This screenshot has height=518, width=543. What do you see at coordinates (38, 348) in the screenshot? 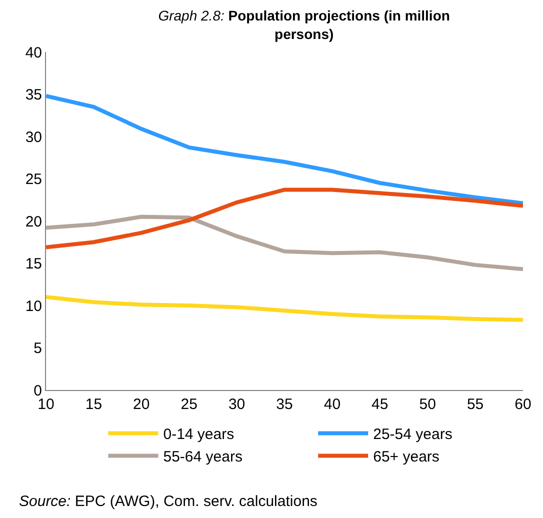
I see `y-tick-label: 5` at bounding box center [38, 348].